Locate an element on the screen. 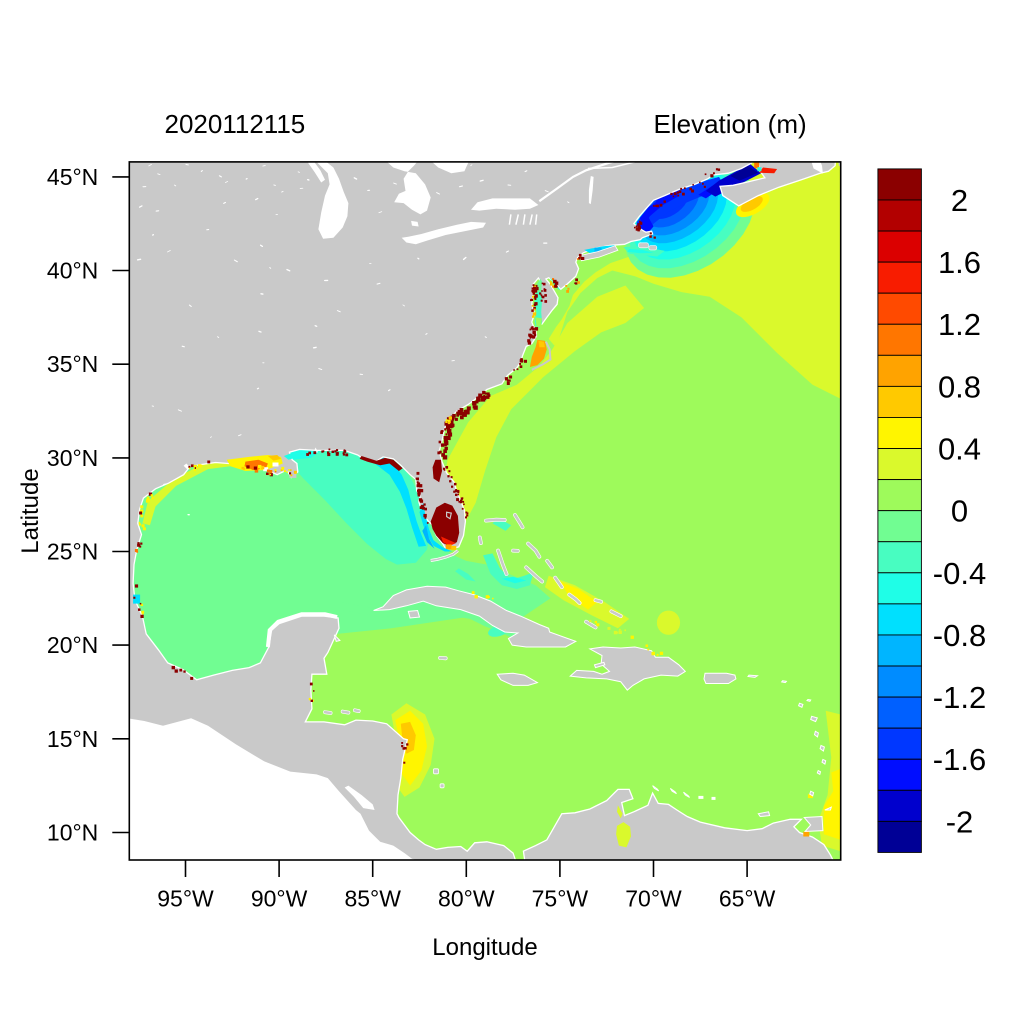 The width and height of the screenshot is (1024, 1024). svg-text: 20°N is located at coordinates (72, 645).